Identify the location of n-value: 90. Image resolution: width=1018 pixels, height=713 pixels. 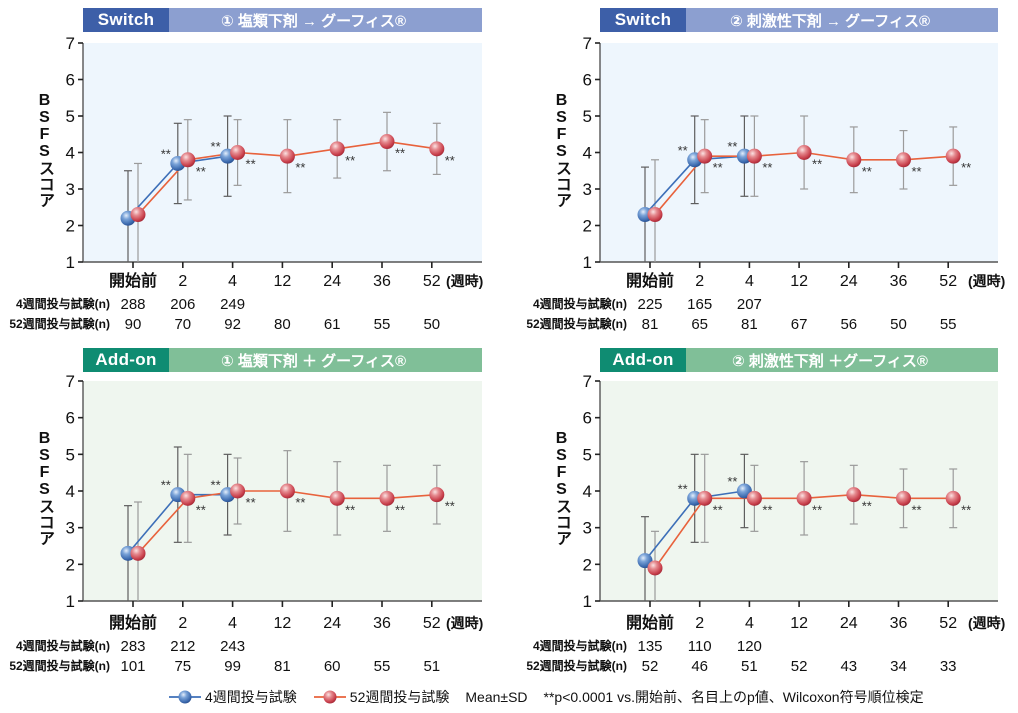
(133, 324).